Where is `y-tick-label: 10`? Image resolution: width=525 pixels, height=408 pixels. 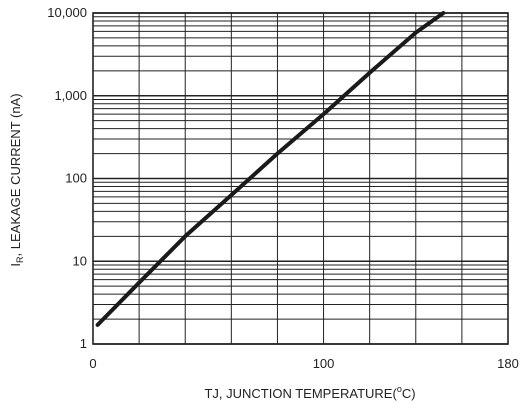
y-tick-label: 10 is located at coordinates (80, 260).